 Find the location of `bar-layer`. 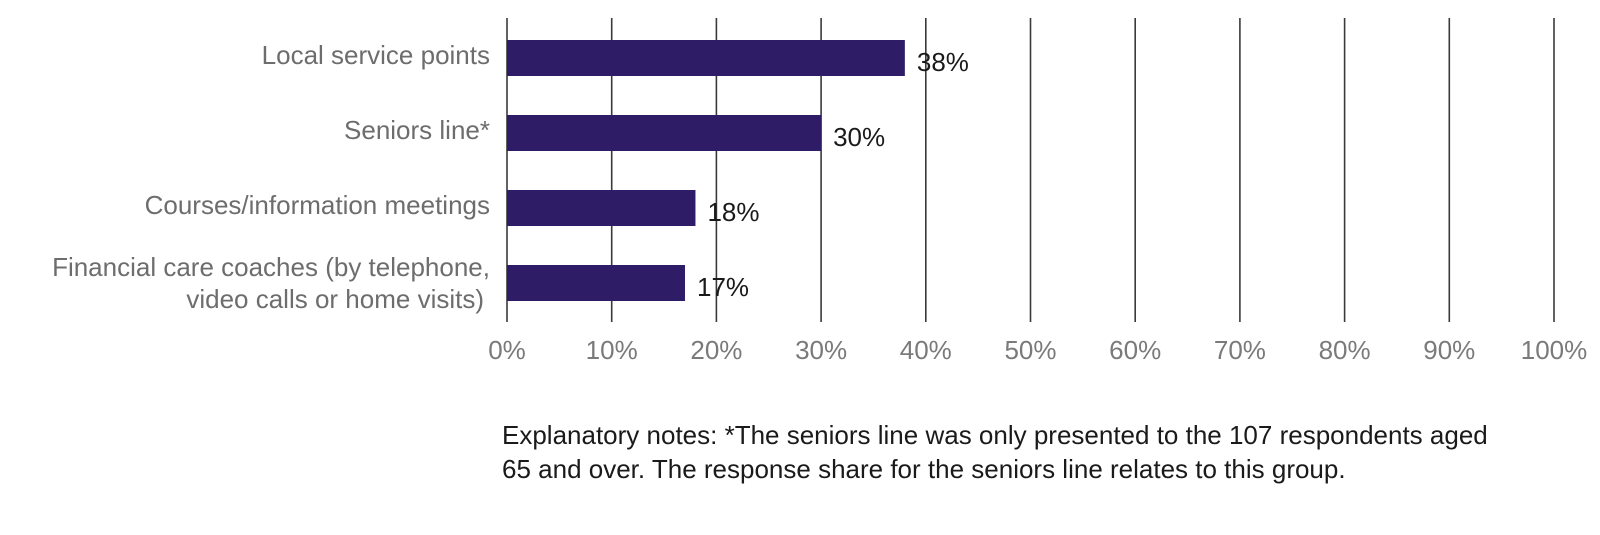

bar-layer is located at coordinates (706, 170).